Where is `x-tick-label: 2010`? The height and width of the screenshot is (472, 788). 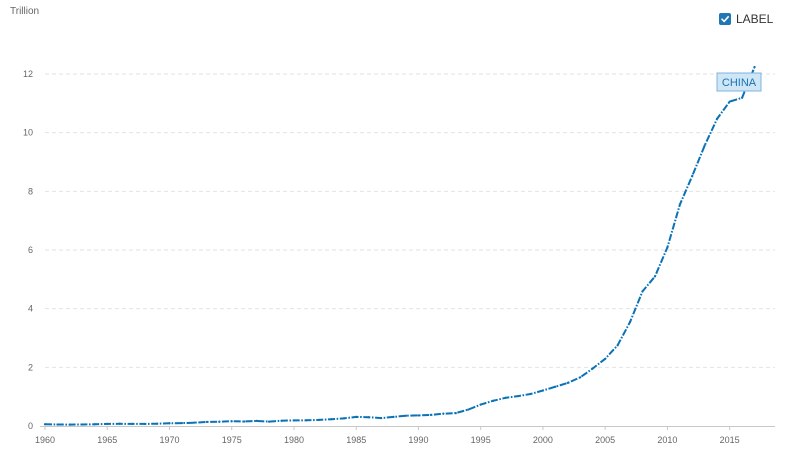
x-tick-label: 2010 is located at coordinates (667, 440).